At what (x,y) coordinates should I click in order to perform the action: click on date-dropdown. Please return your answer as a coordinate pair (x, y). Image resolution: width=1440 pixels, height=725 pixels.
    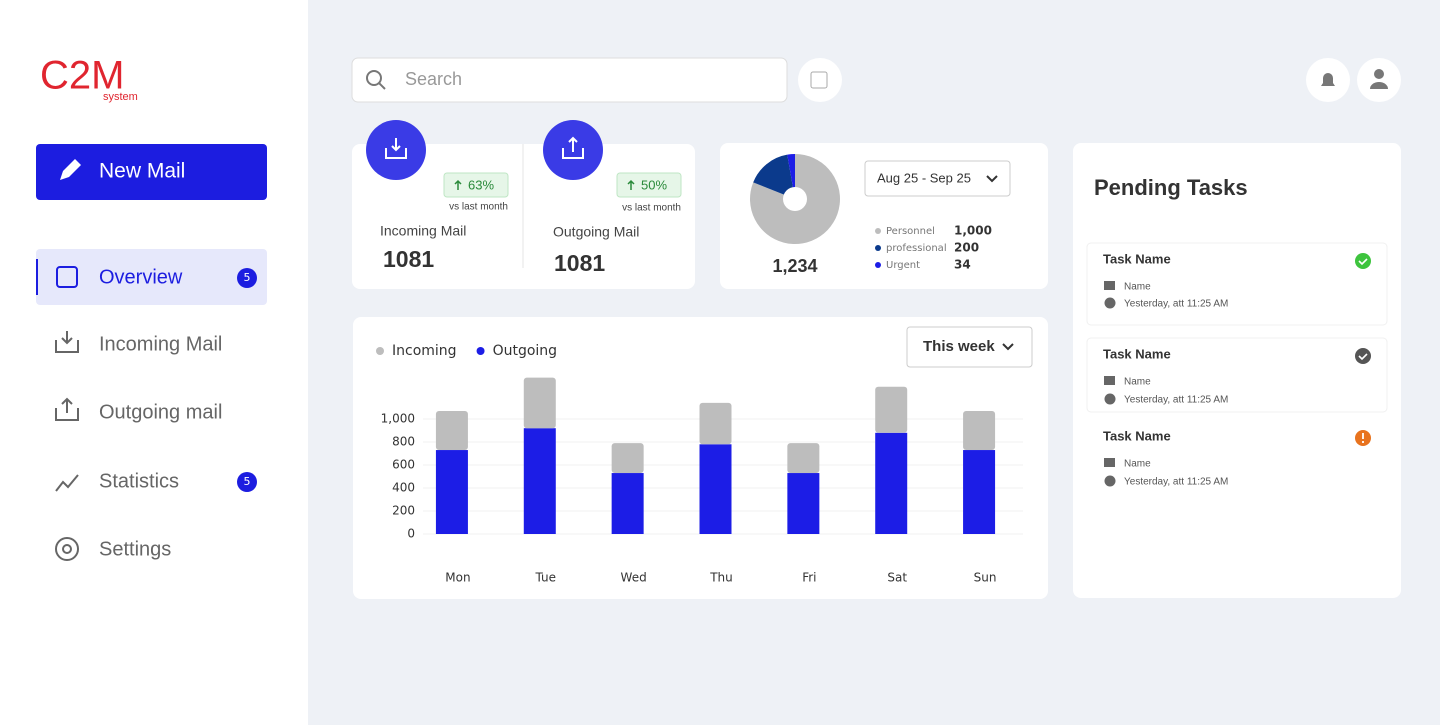
    Looking at the image, I should click on (937, 178).